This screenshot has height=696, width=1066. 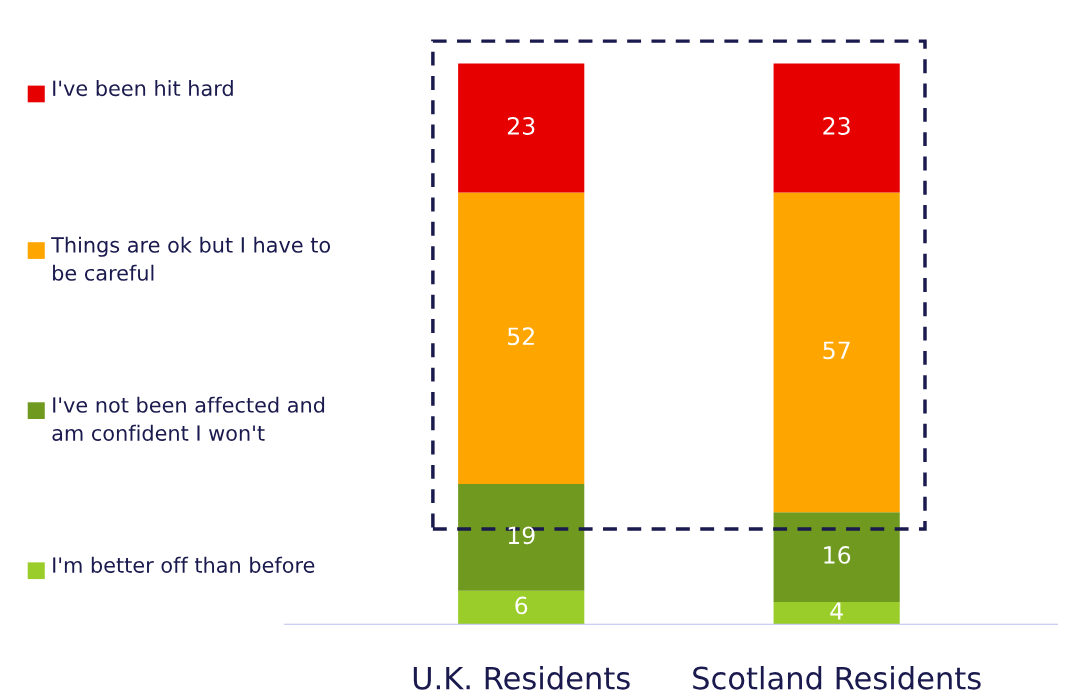 I want to click on legend-label: I've been hit hard, so click(x=143, y=88).